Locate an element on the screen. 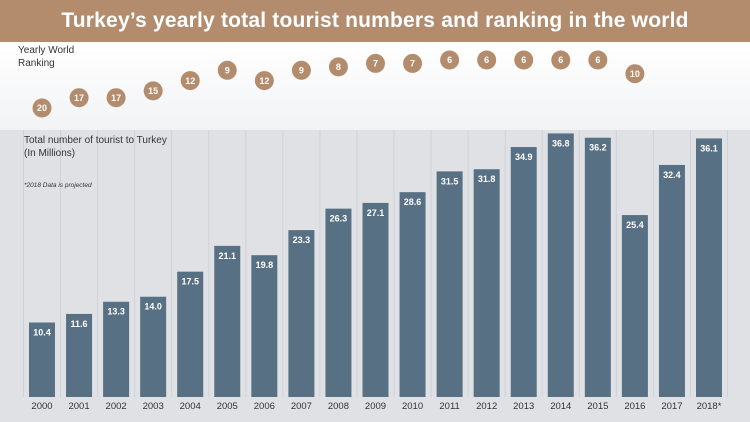 This screenshot has height=422, width=750. ranking-circle-2005 is located at coordinates (227, 70).